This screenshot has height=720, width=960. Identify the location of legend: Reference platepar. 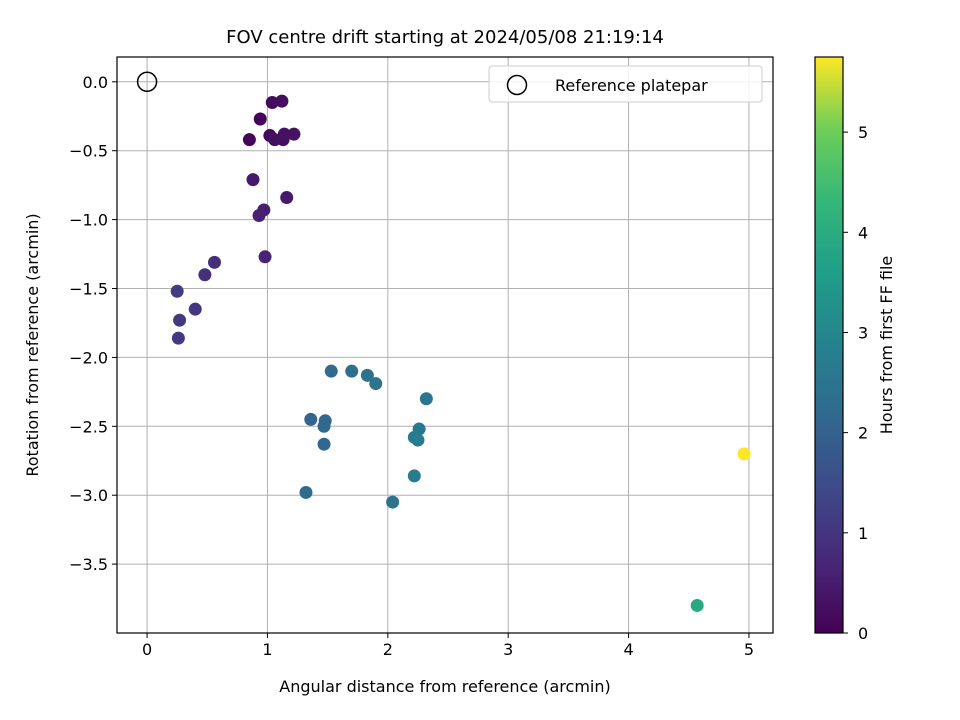
(625, 84).